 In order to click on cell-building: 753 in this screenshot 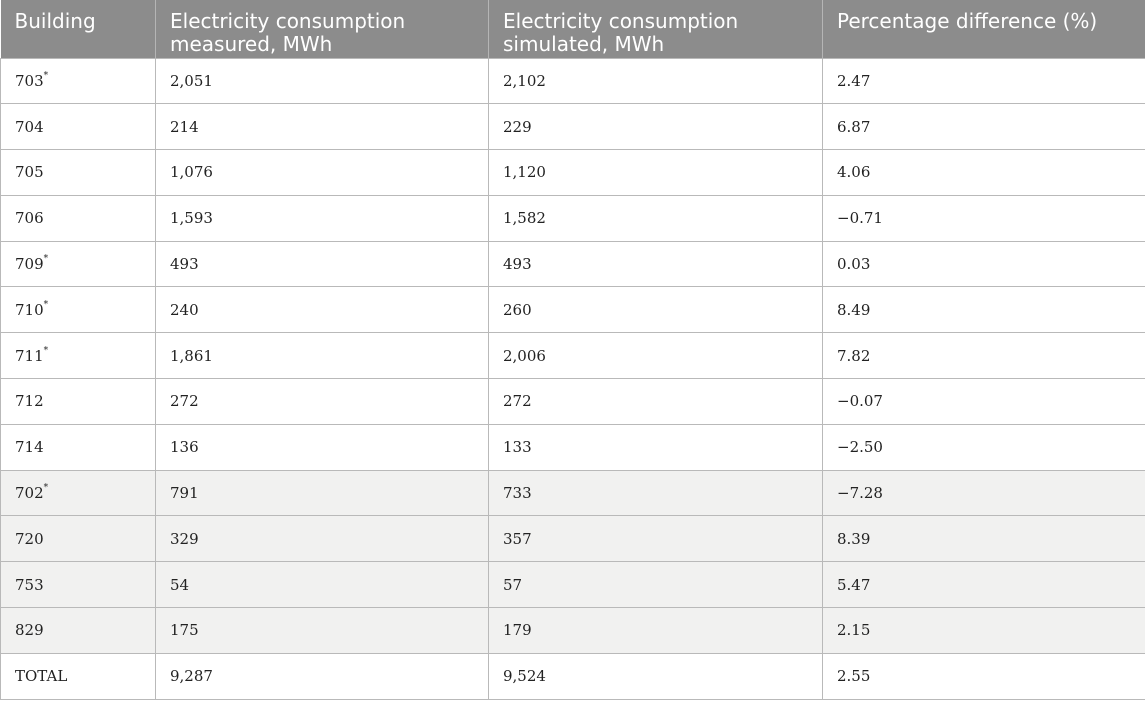, I will do `click(78, 585)`.